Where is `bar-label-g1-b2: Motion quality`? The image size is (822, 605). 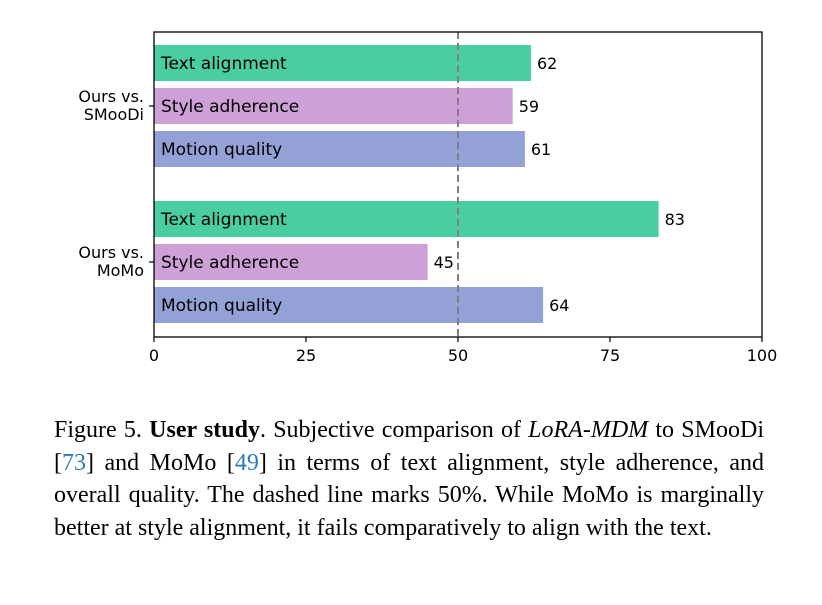 bar-label-g1-b2: Motion quality is located at coordinates (221, 306).